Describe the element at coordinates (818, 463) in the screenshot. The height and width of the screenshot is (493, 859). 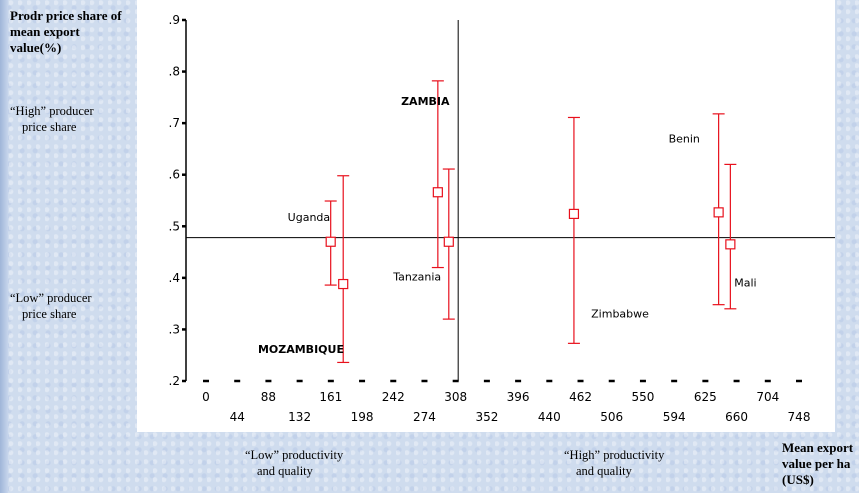
I see `x-axis-title: Mean export value per ha (US$)` at that location.